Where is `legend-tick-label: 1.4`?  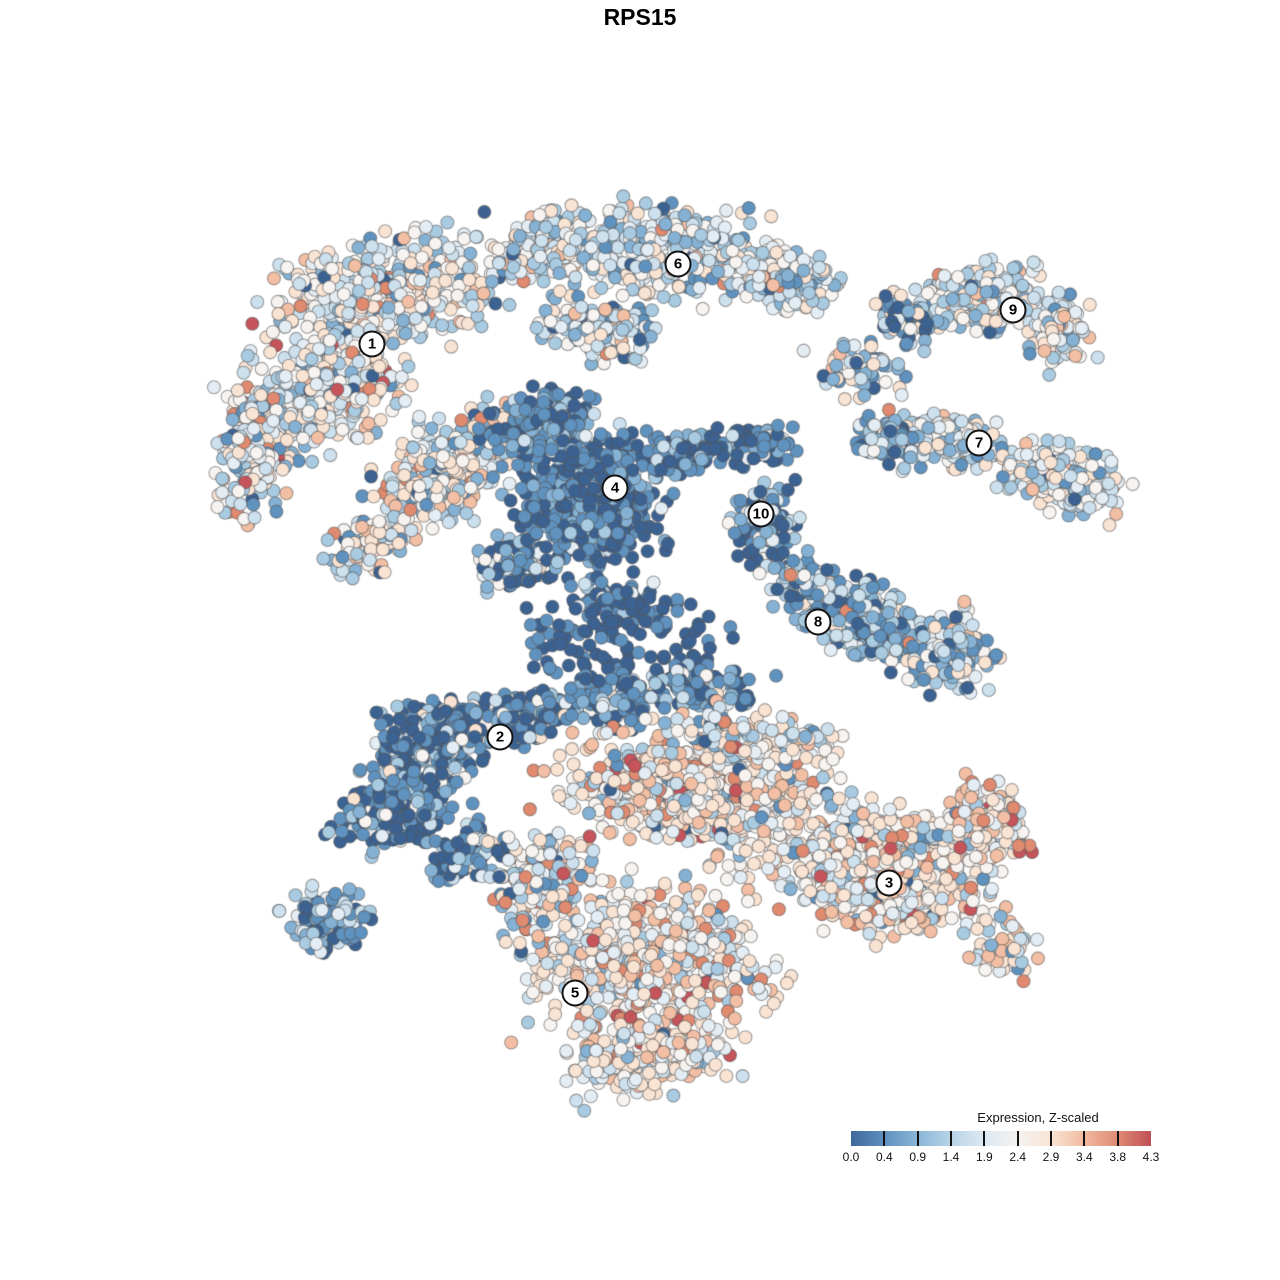 legend-tick-label: 1.4 is located at coordinates (951, 1157).